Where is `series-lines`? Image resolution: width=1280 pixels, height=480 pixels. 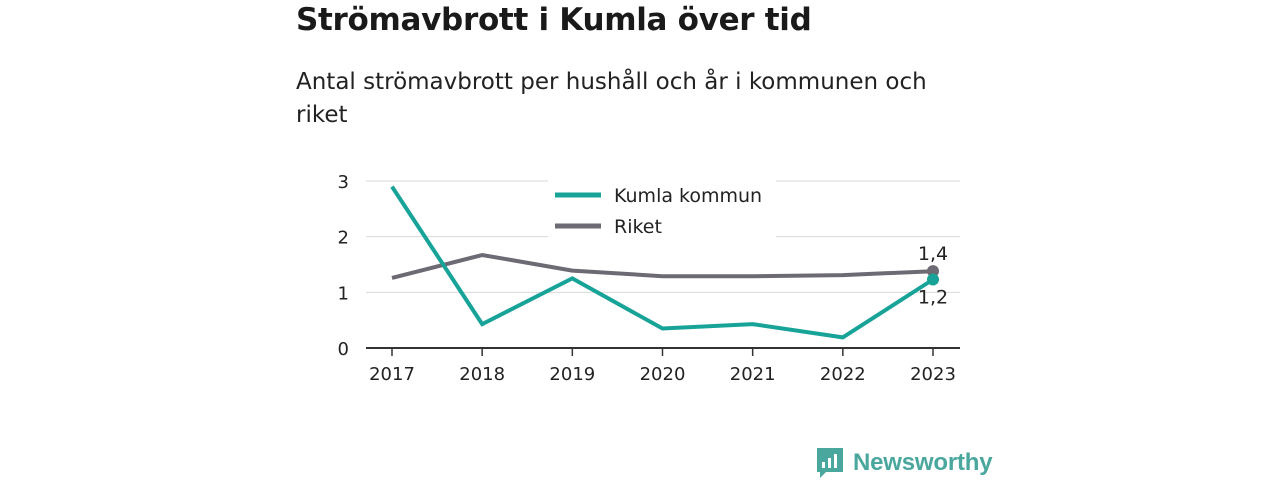 series-lines is located at coordinates (664, 262).